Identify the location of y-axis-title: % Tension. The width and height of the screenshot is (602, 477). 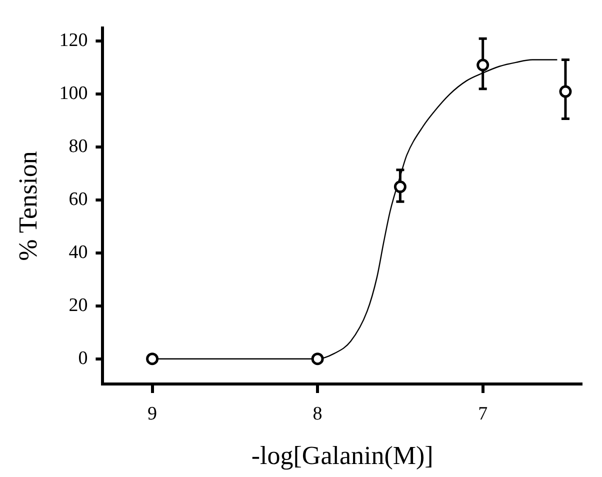
(27, 206).